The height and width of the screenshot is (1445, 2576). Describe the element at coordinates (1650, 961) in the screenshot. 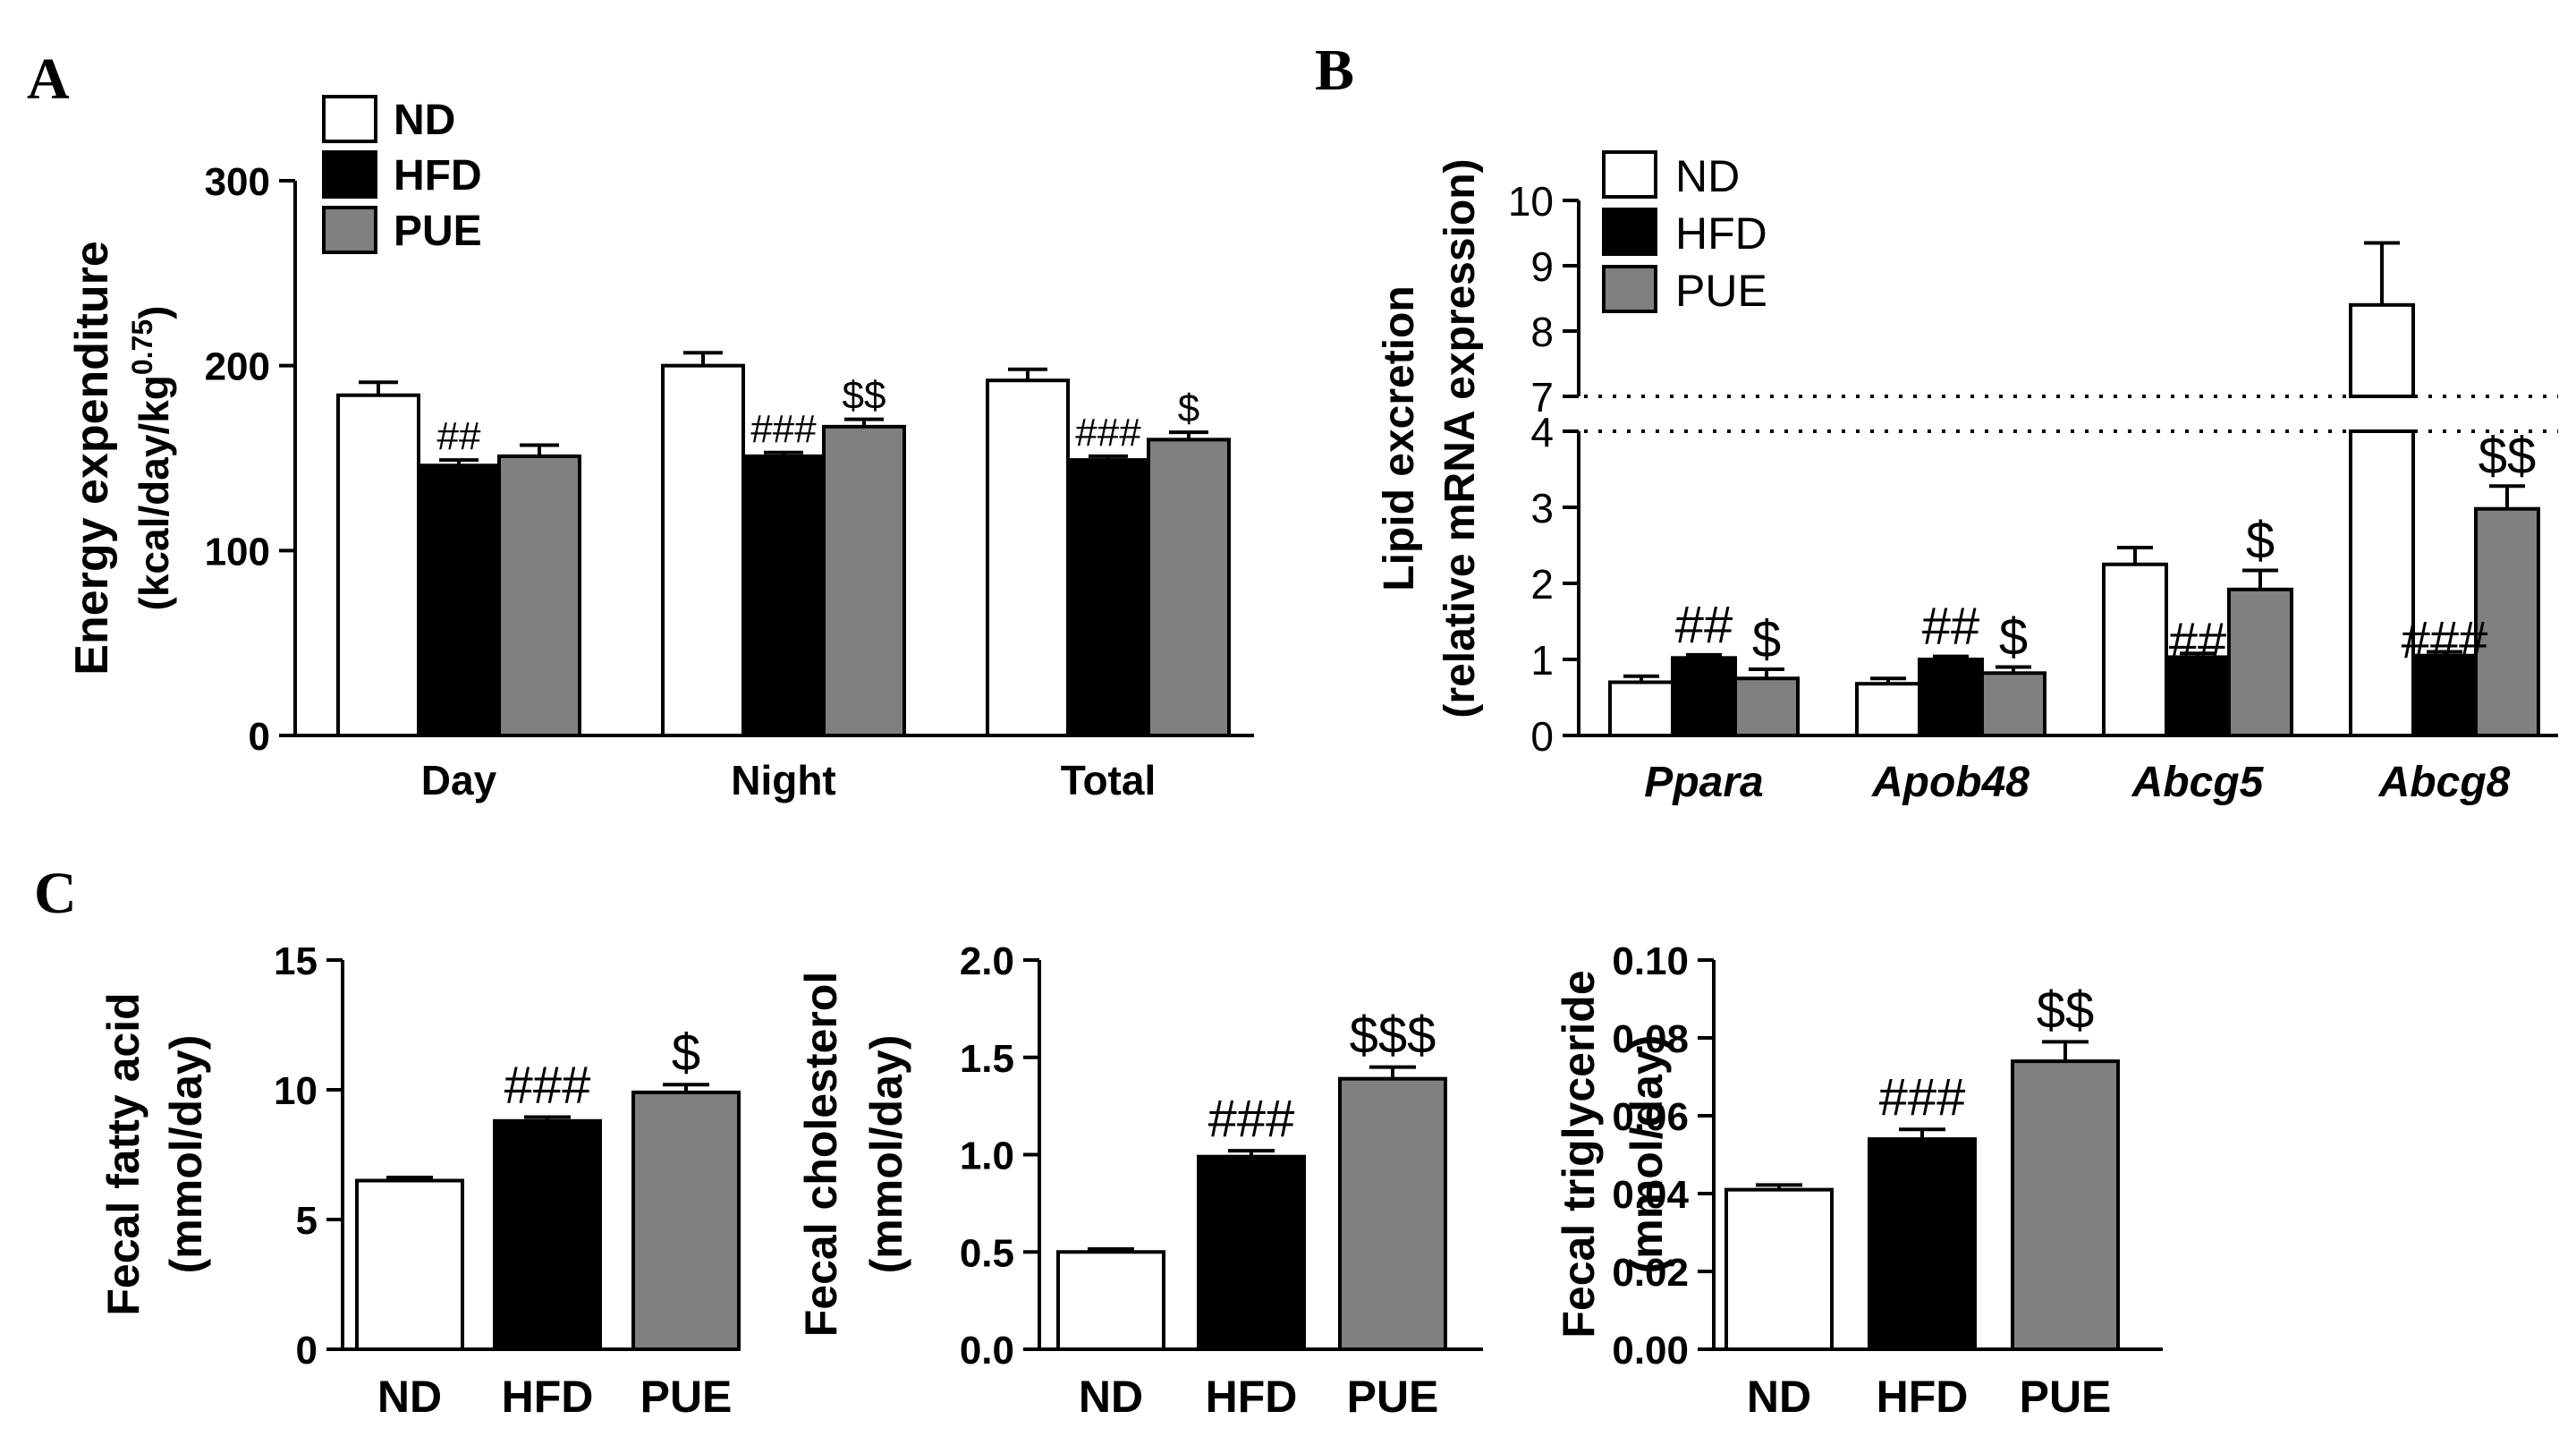

I see `c3-y-tick-label: 0.10` at that location.